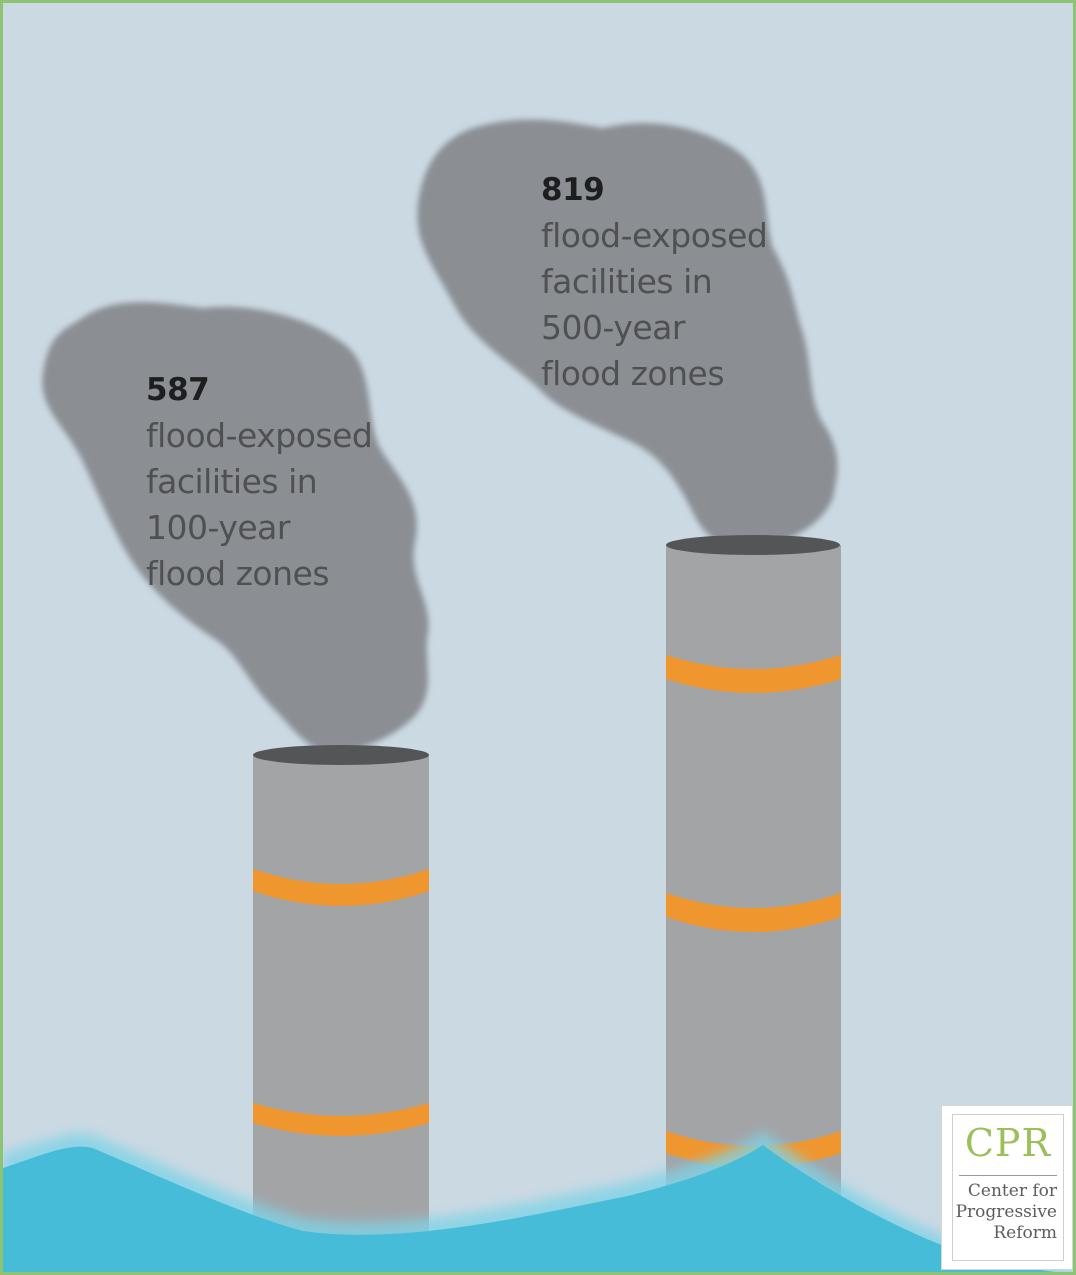 The image size is (1076, 1275). I want to click on left-stack-line-4: flood zones, so click(238, 573).